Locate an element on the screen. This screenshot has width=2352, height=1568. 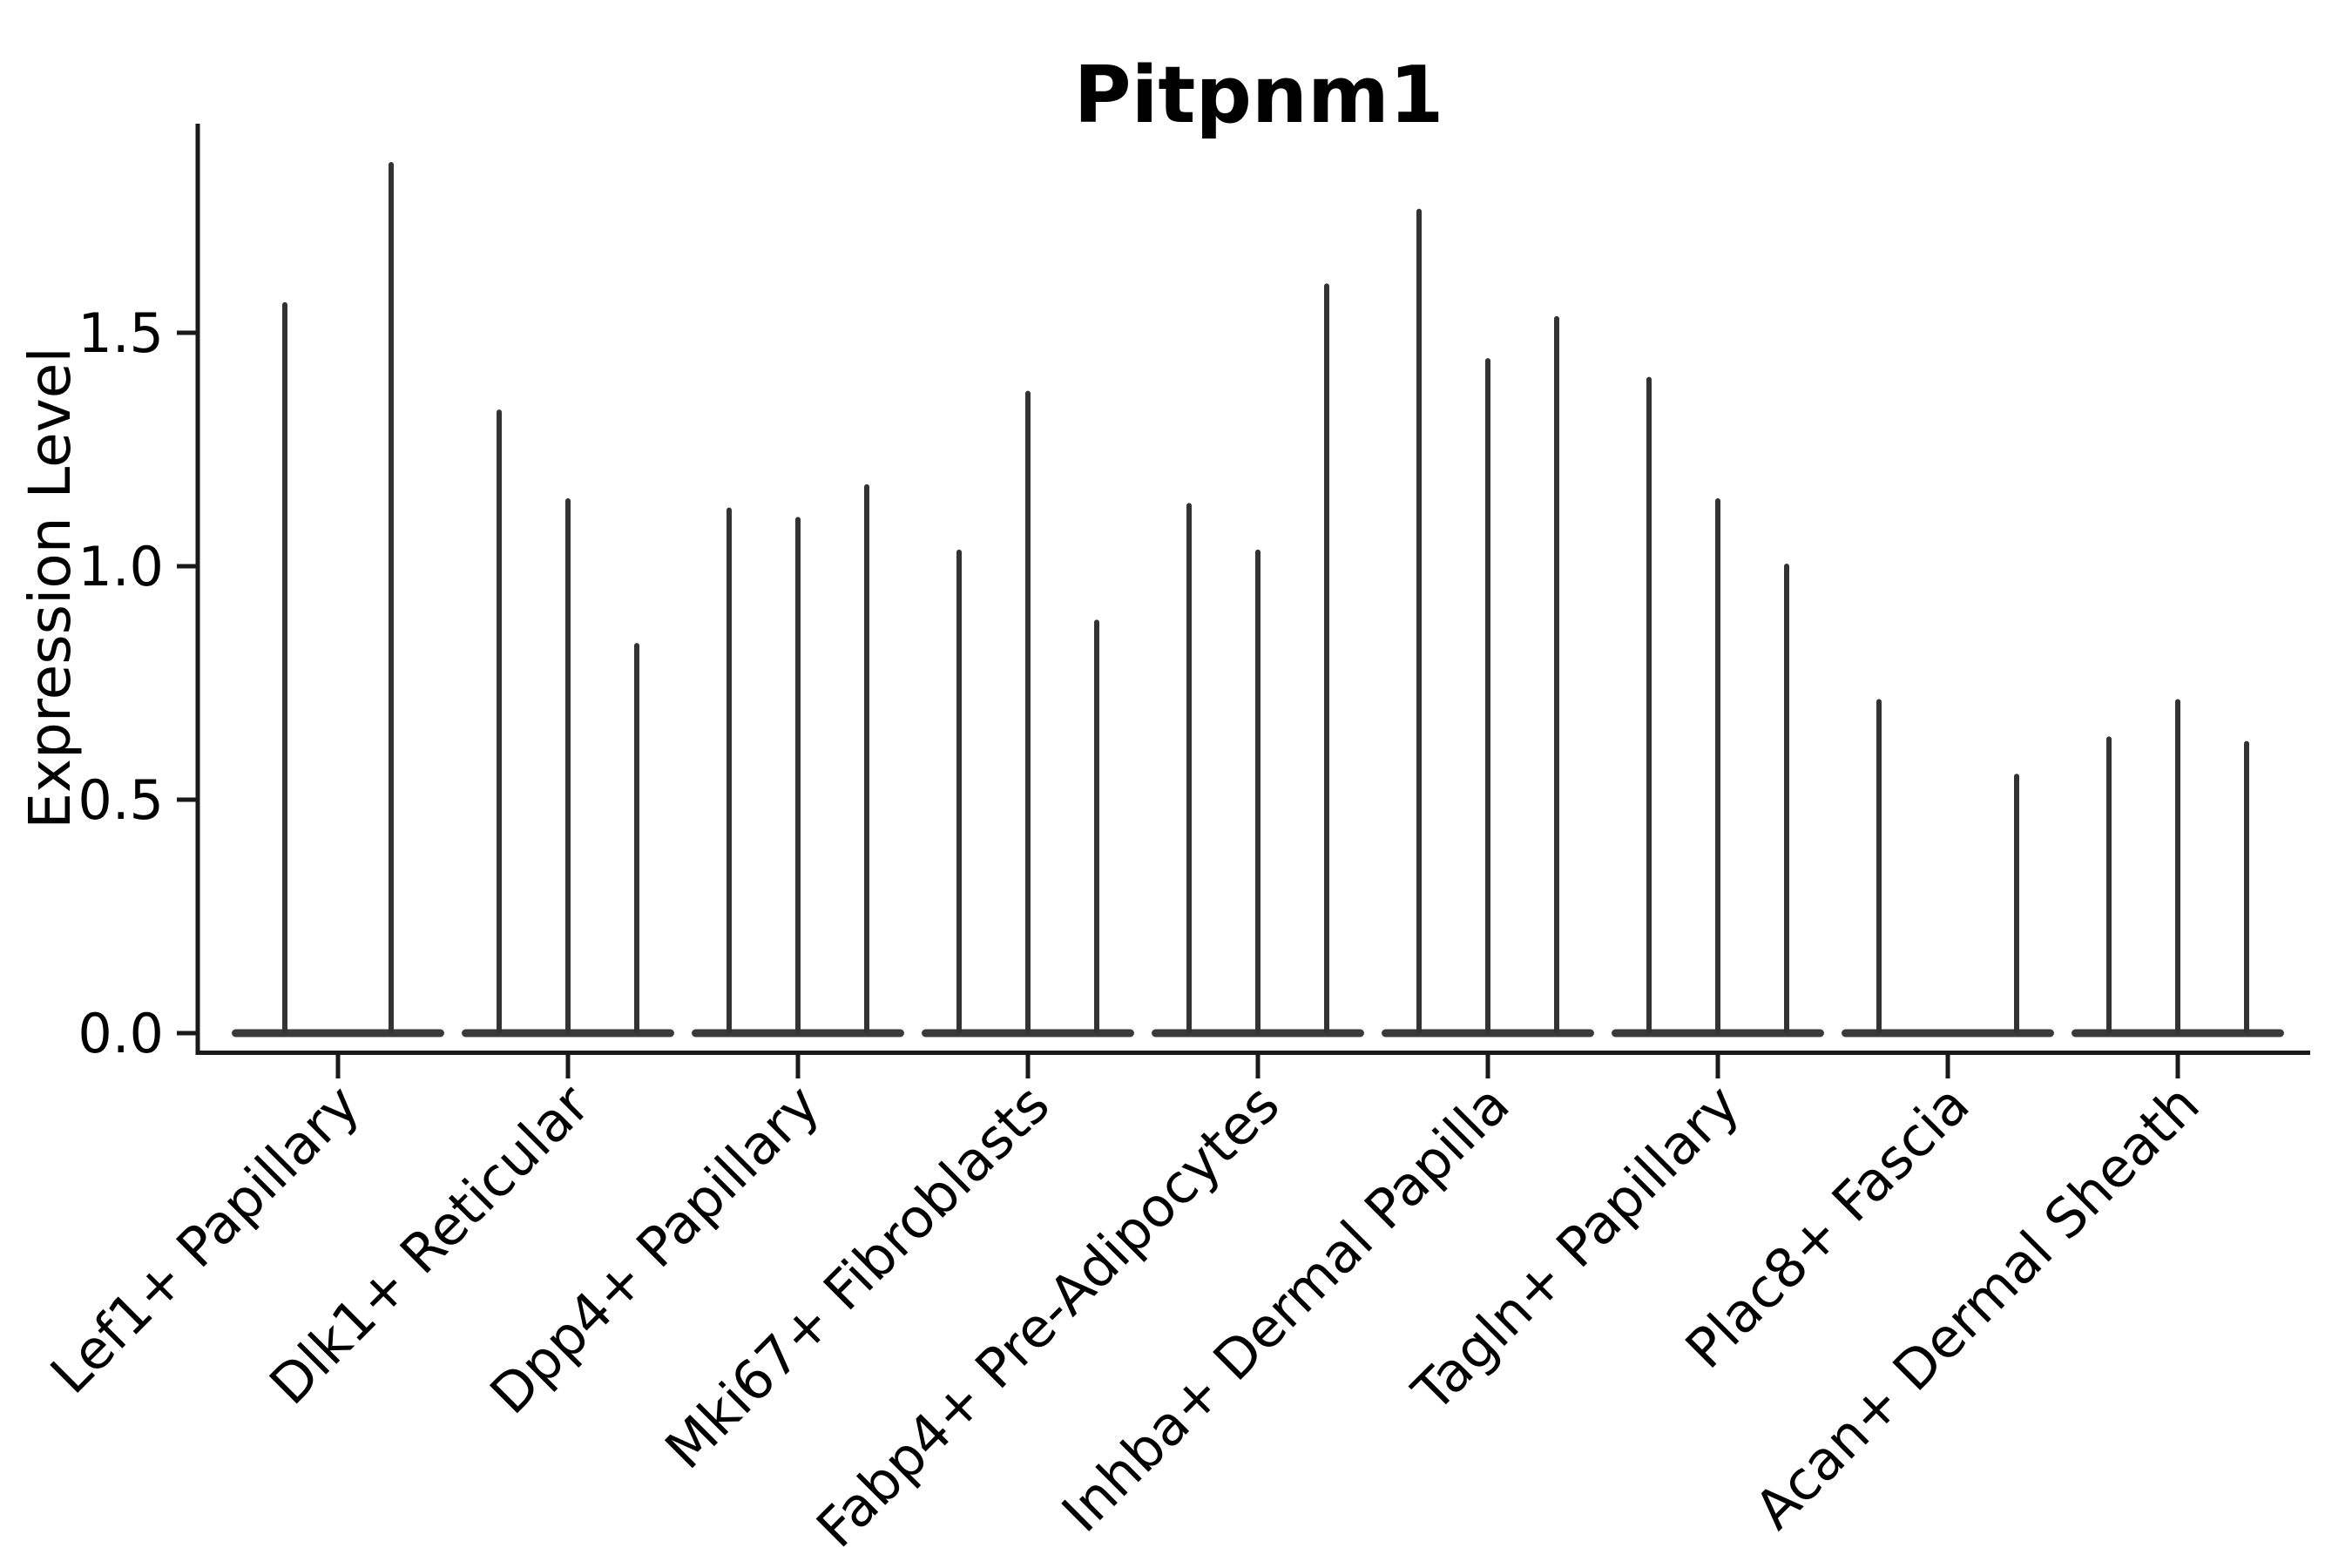
x-tick-label: Acan+ Dermal Sheath is located at coordinates (1977, 1306).